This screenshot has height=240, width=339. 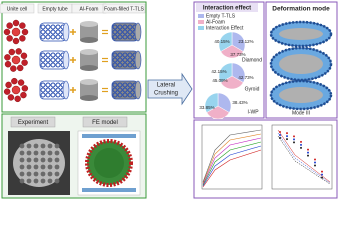 What do you see at coordinates (237, 54) in the screenshot?
I see `pie-percent: 37.73%` at bounding box center [237, 54].